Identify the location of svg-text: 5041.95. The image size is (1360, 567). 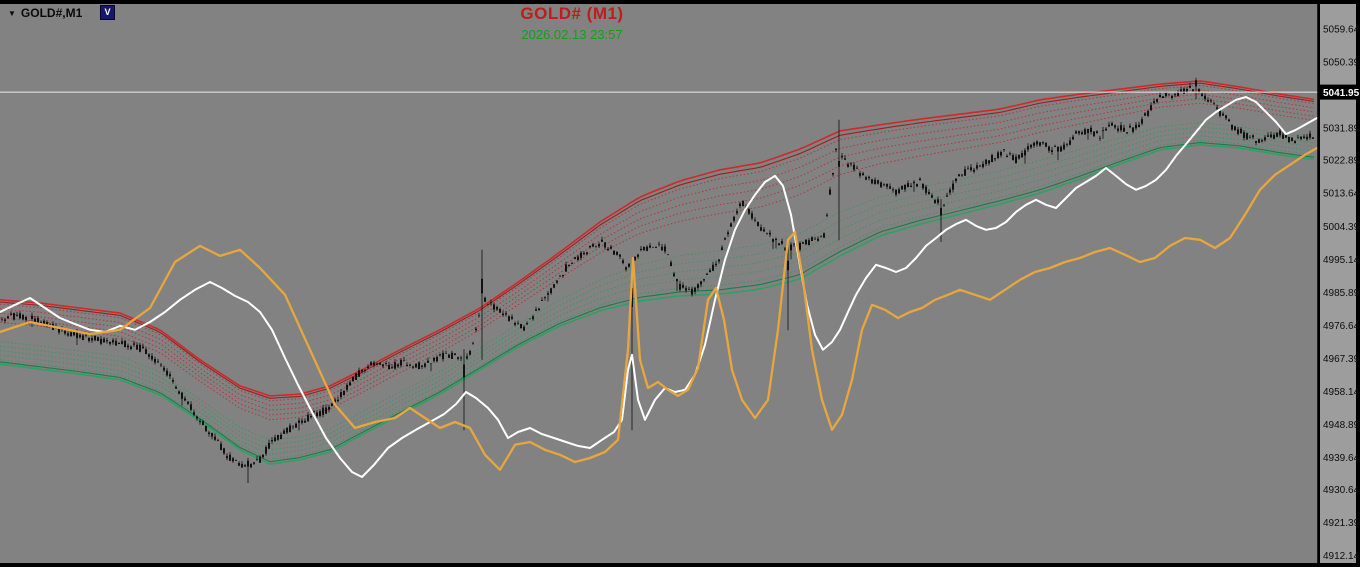
(1341, 93).